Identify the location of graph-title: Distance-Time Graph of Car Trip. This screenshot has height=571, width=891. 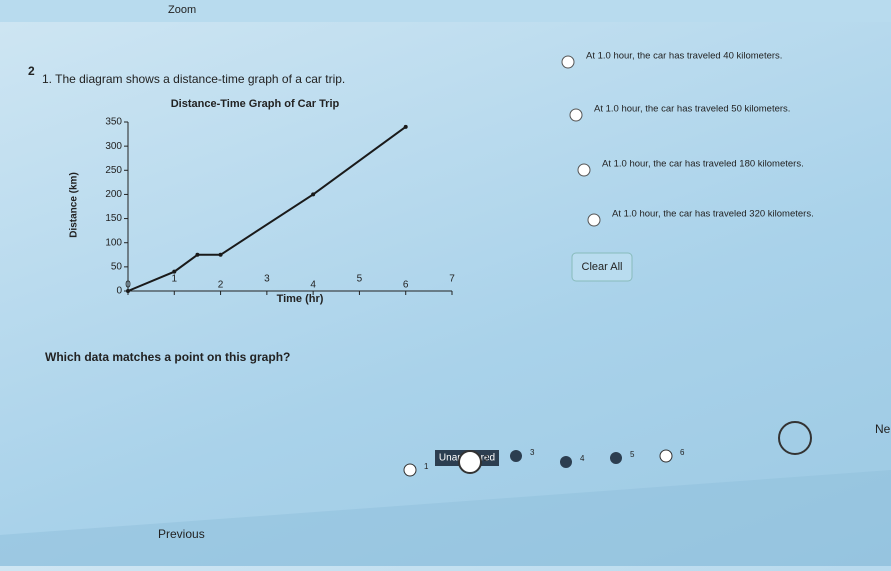
(255, 104).